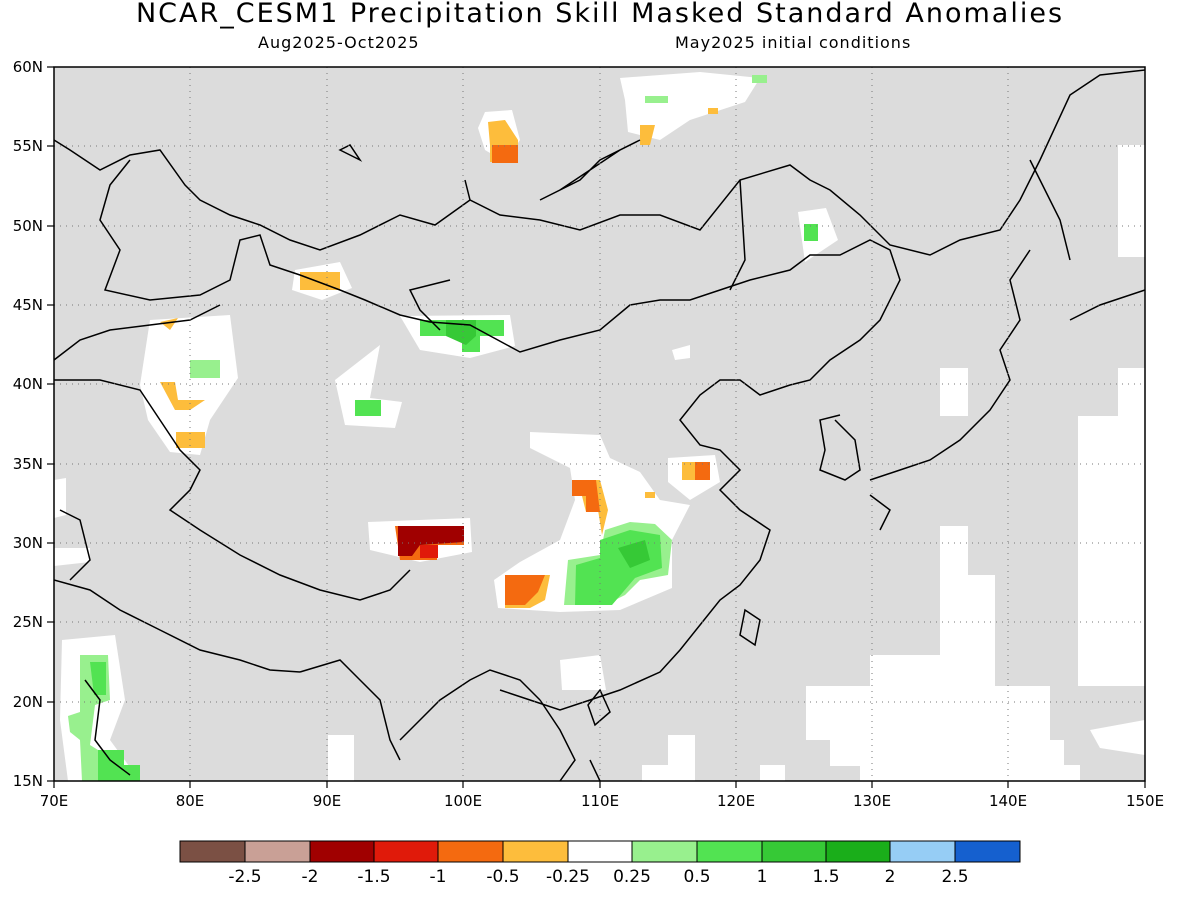  What do you see at coordinates (502, 877) in the screenshot?
I see `colorbar-label: -0.5` at bounding box center [502, 877].